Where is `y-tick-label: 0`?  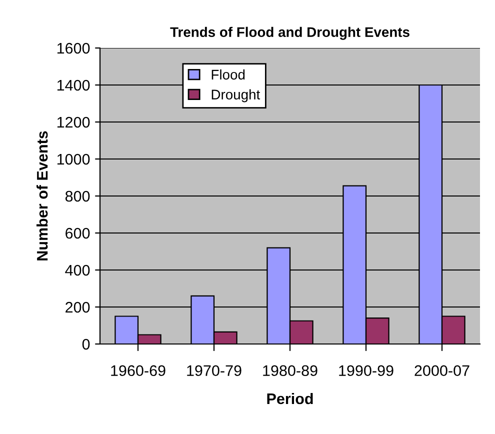 y-tick-label: 0 is located at coordinates (86, 344).